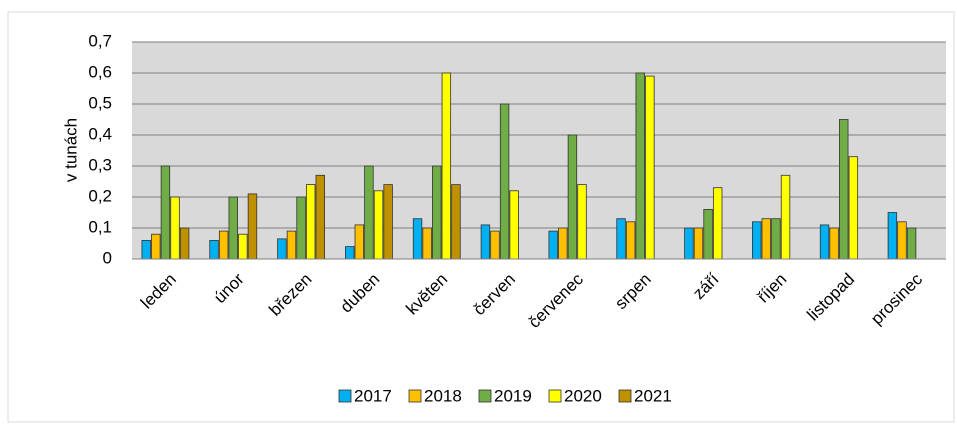 Image resolution: width=957 pixels, height=425 pixels. What do you see at coordinates (100, 164) in the screenshot?
I see `y-tick-label: 0,3` at bounding box center [100, 164].